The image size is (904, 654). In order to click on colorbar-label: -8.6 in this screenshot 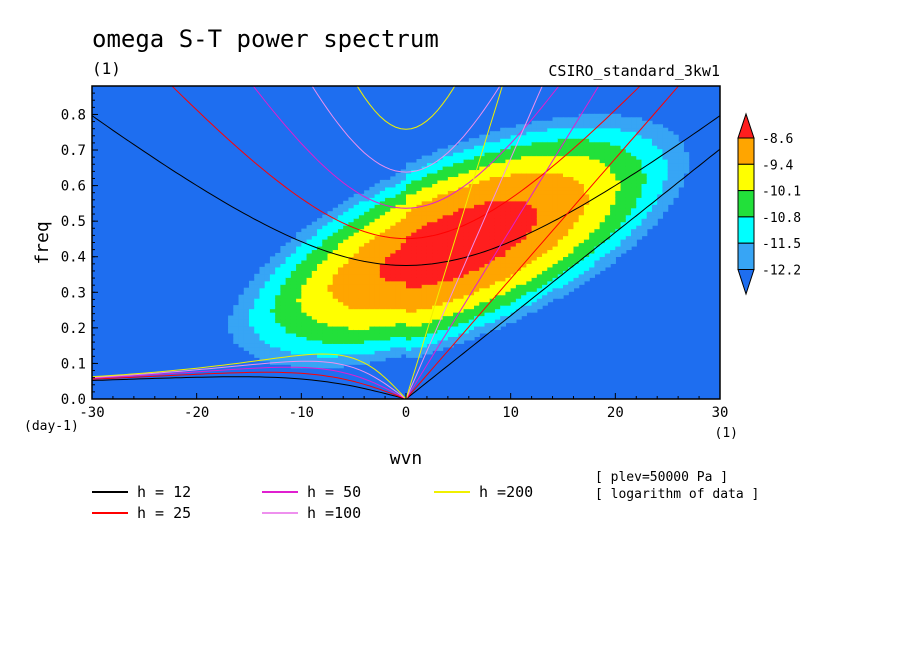, I will do `click(777, 139)`.